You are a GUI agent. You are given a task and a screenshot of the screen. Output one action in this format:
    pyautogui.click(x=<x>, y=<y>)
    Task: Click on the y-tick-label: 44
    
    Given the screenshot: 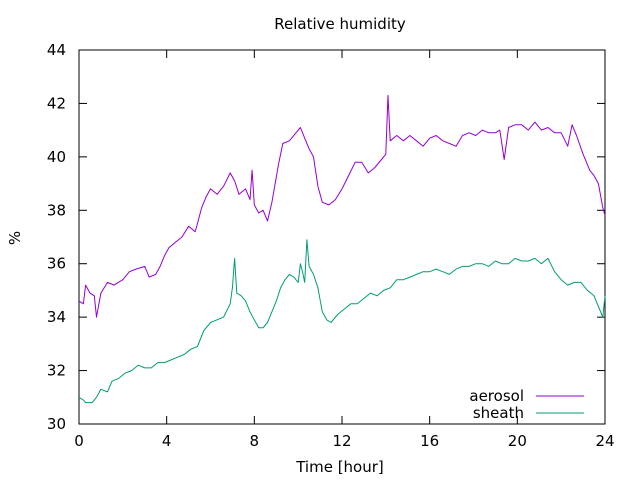 What is the action you would take?
    pyautogui.click(x=56, y=50)
    